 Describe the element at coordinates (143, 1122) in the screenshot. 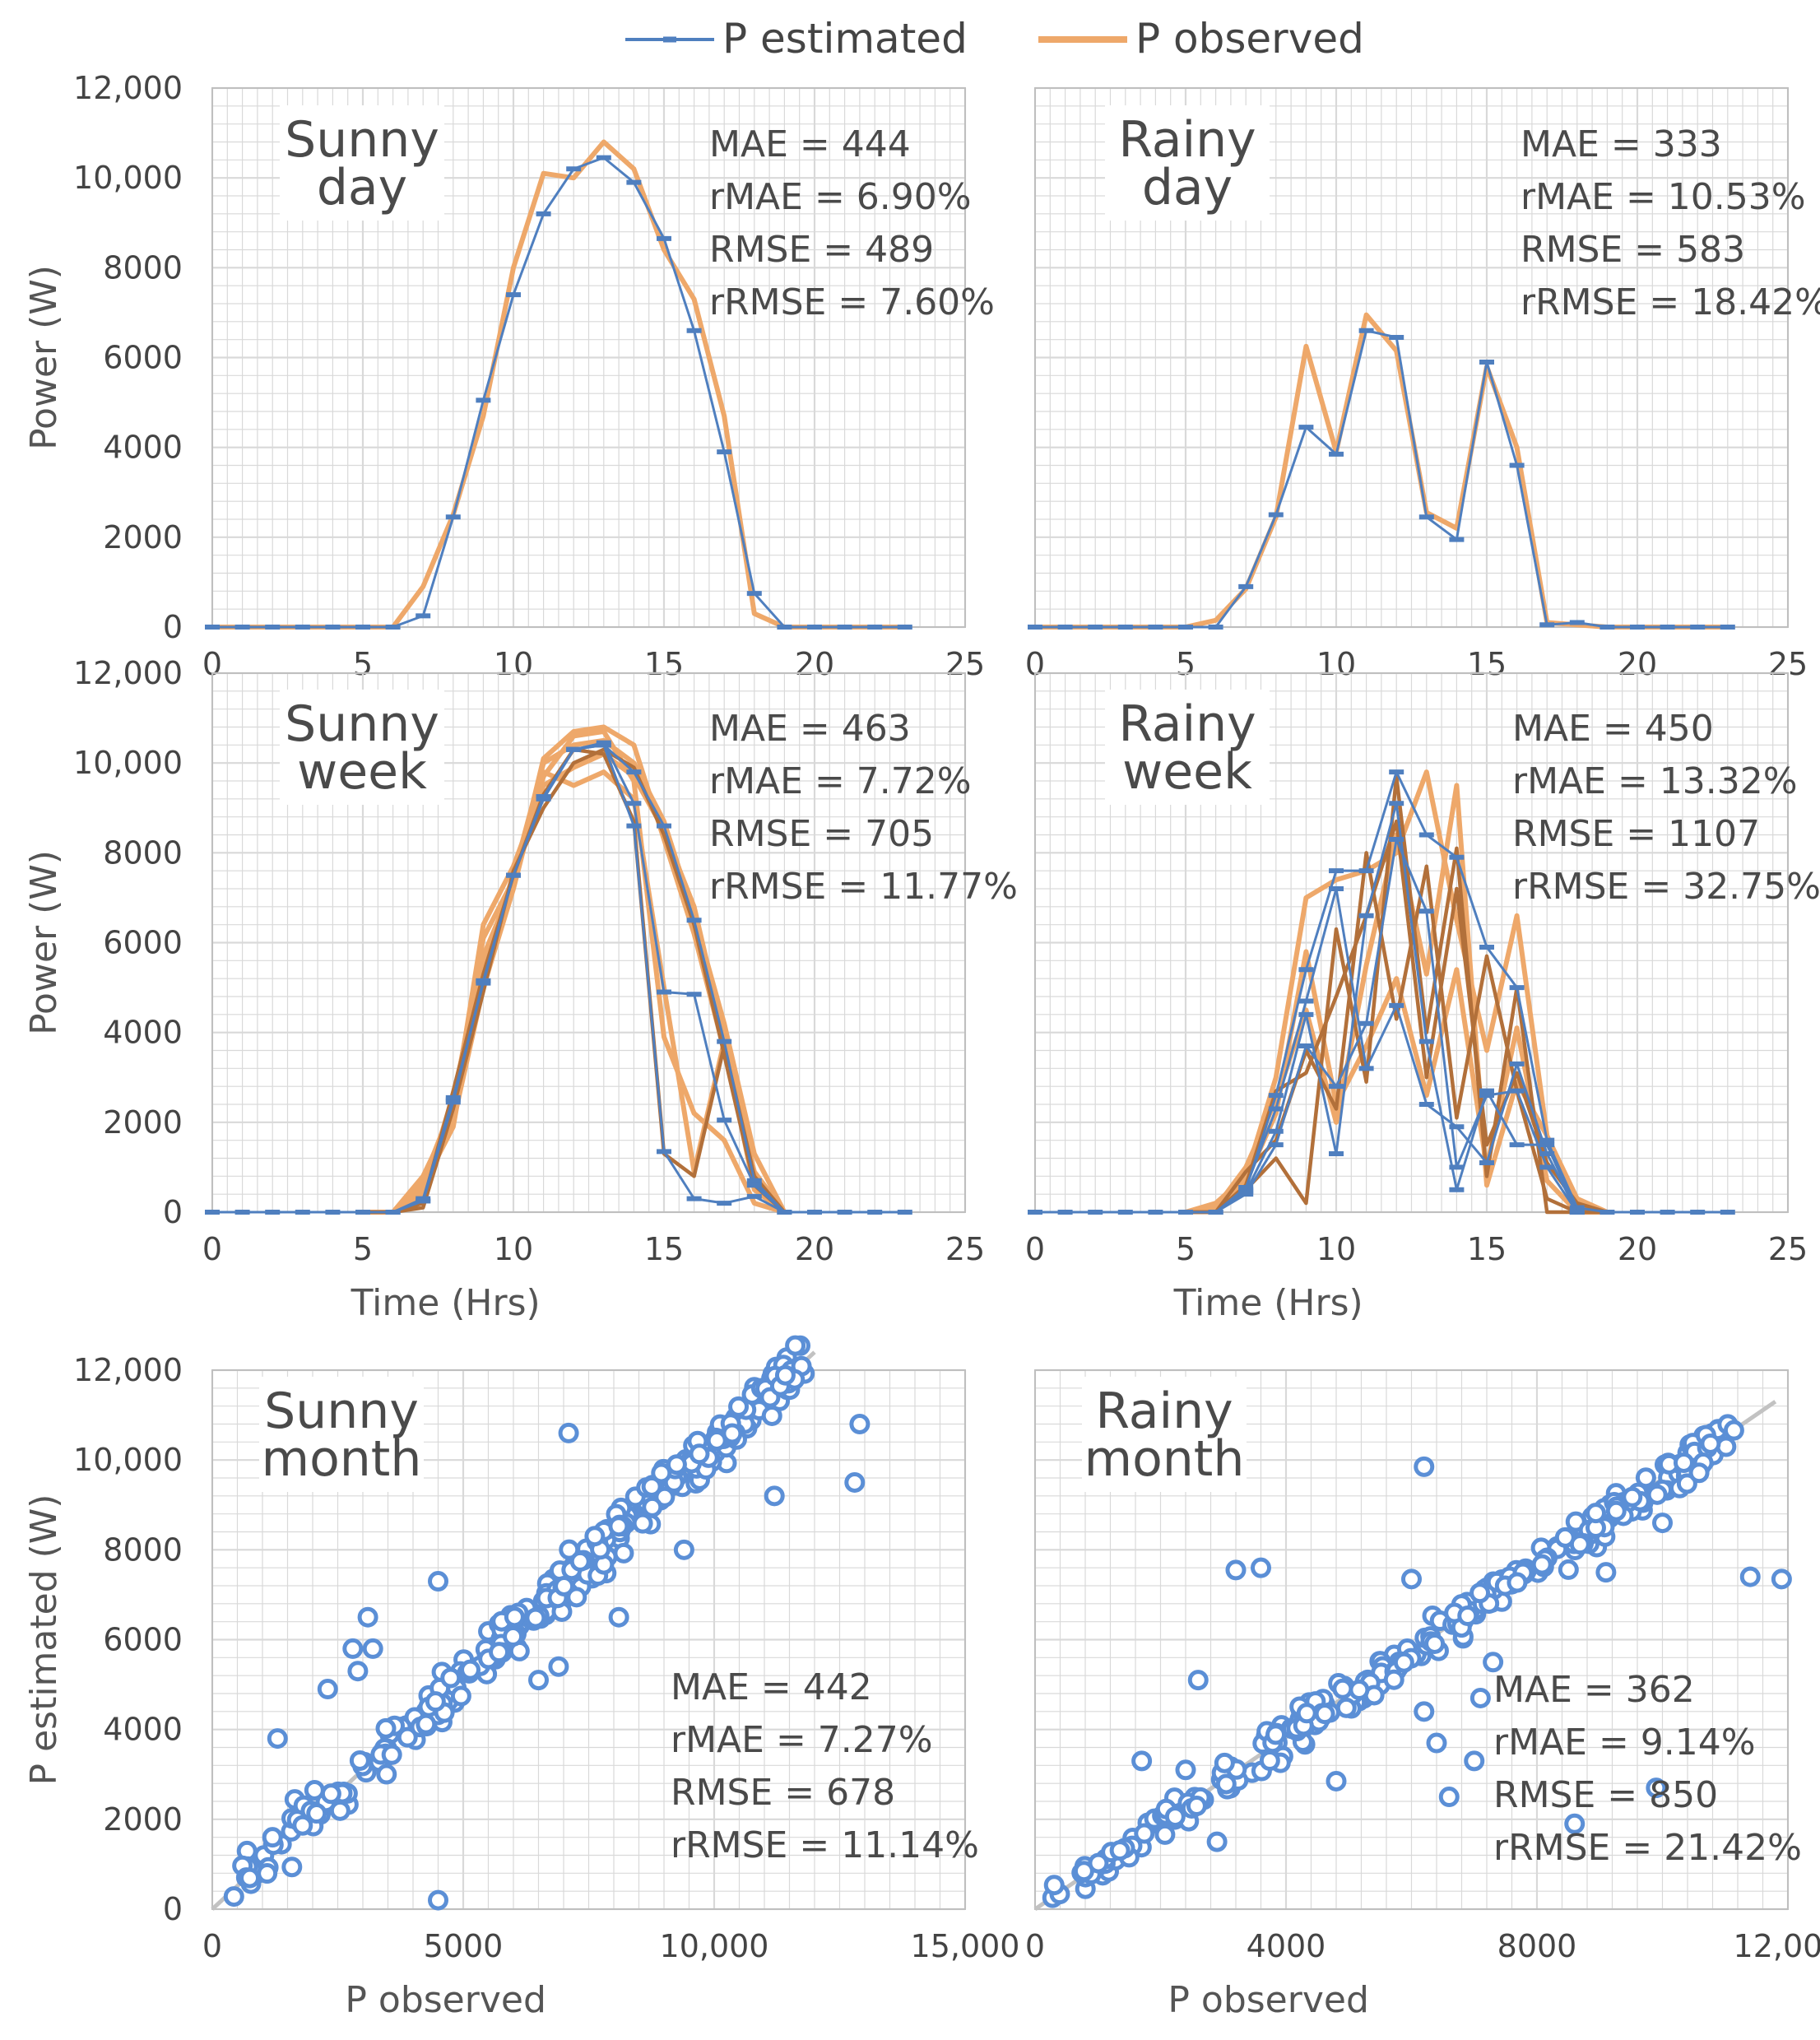

I see `y-tick-label: 2000` at that location.